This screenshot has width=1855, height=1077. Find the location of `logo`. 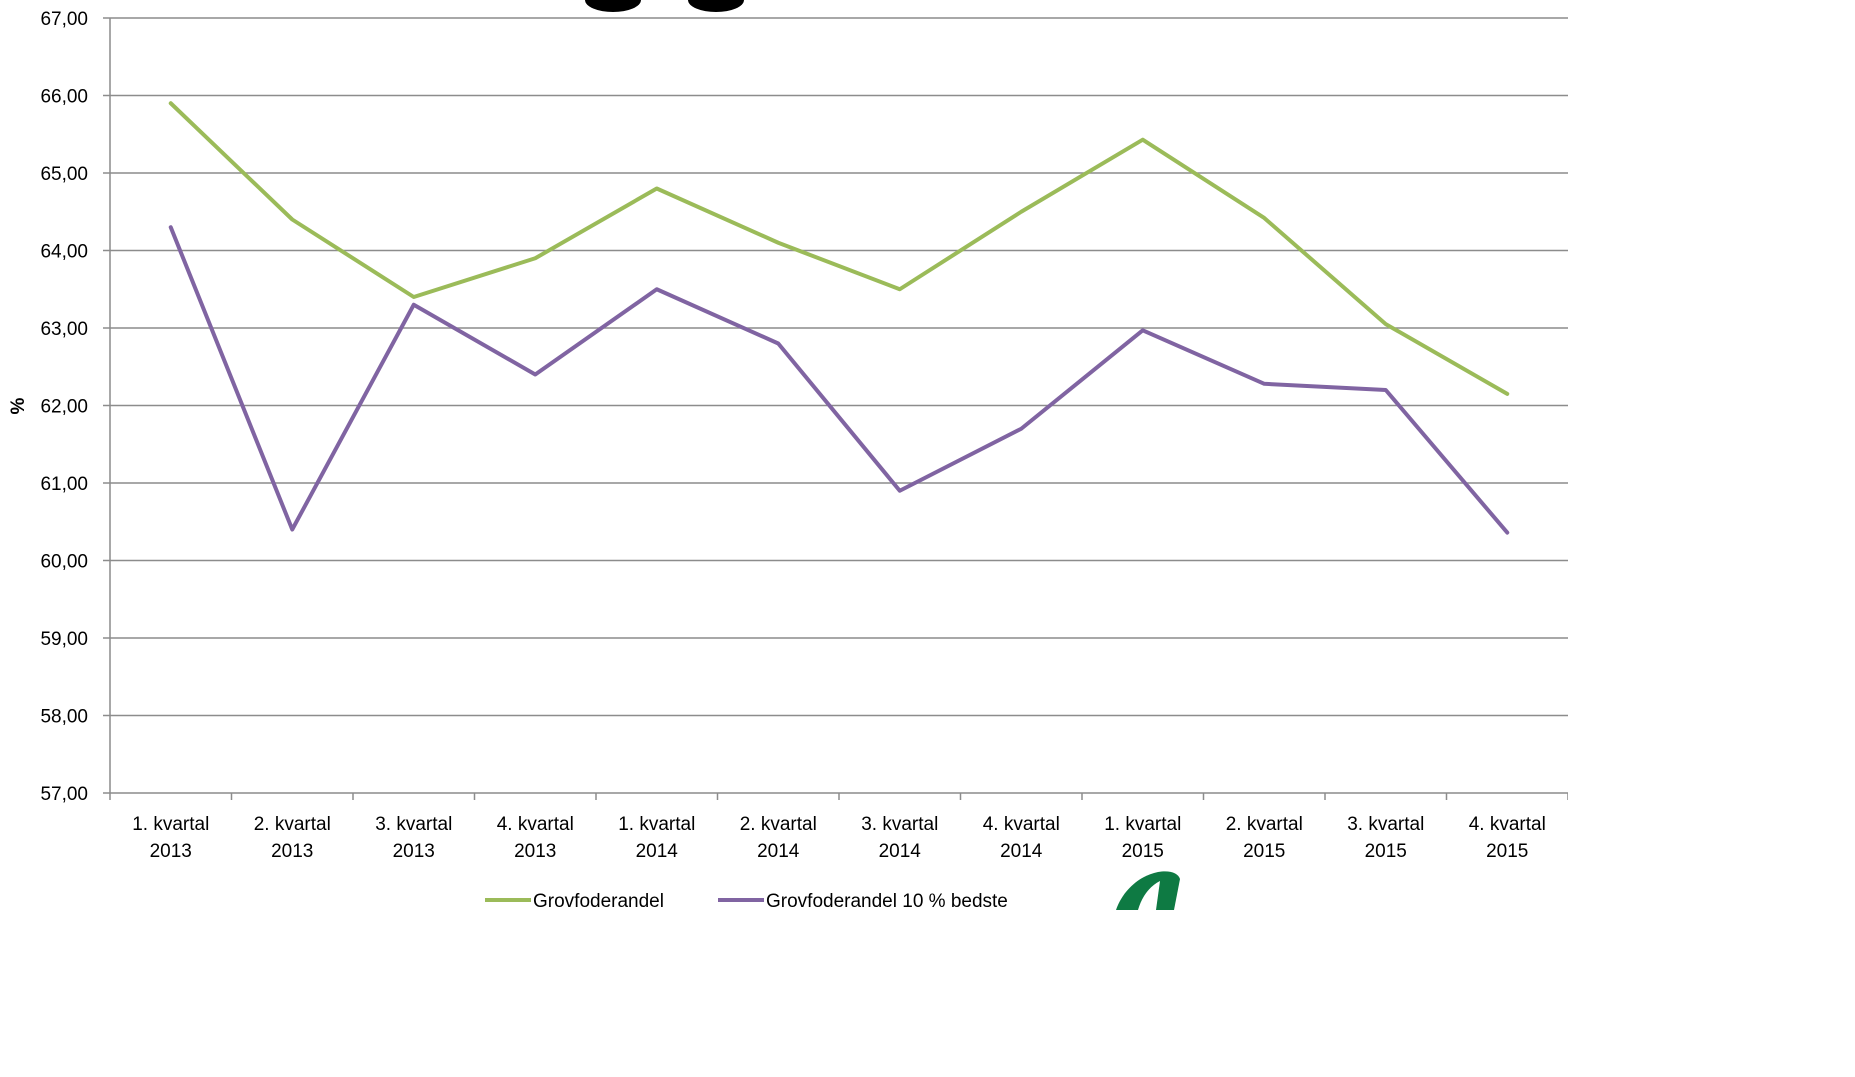

logo is located at coordinates (1148, 890).